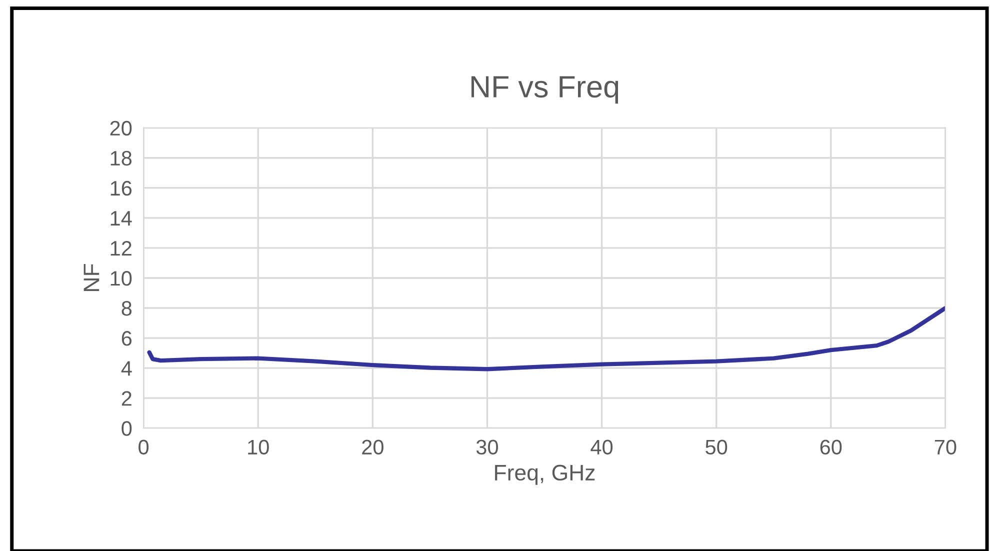 This screenshot has height=551, width=990. Describe the element at coordinates (544, 90) in the screenshot. I see `chart-title: NF vs Freq` at that location.